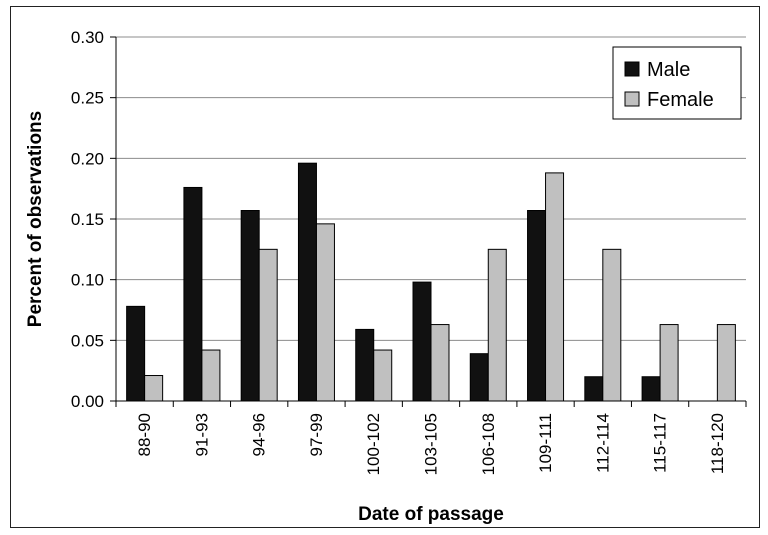 The height and width of the screenshot is (535, 768). Describe the element at coordinates (488, 444) in the screenshot. I see `x-tick-label: 106-108` at that location.